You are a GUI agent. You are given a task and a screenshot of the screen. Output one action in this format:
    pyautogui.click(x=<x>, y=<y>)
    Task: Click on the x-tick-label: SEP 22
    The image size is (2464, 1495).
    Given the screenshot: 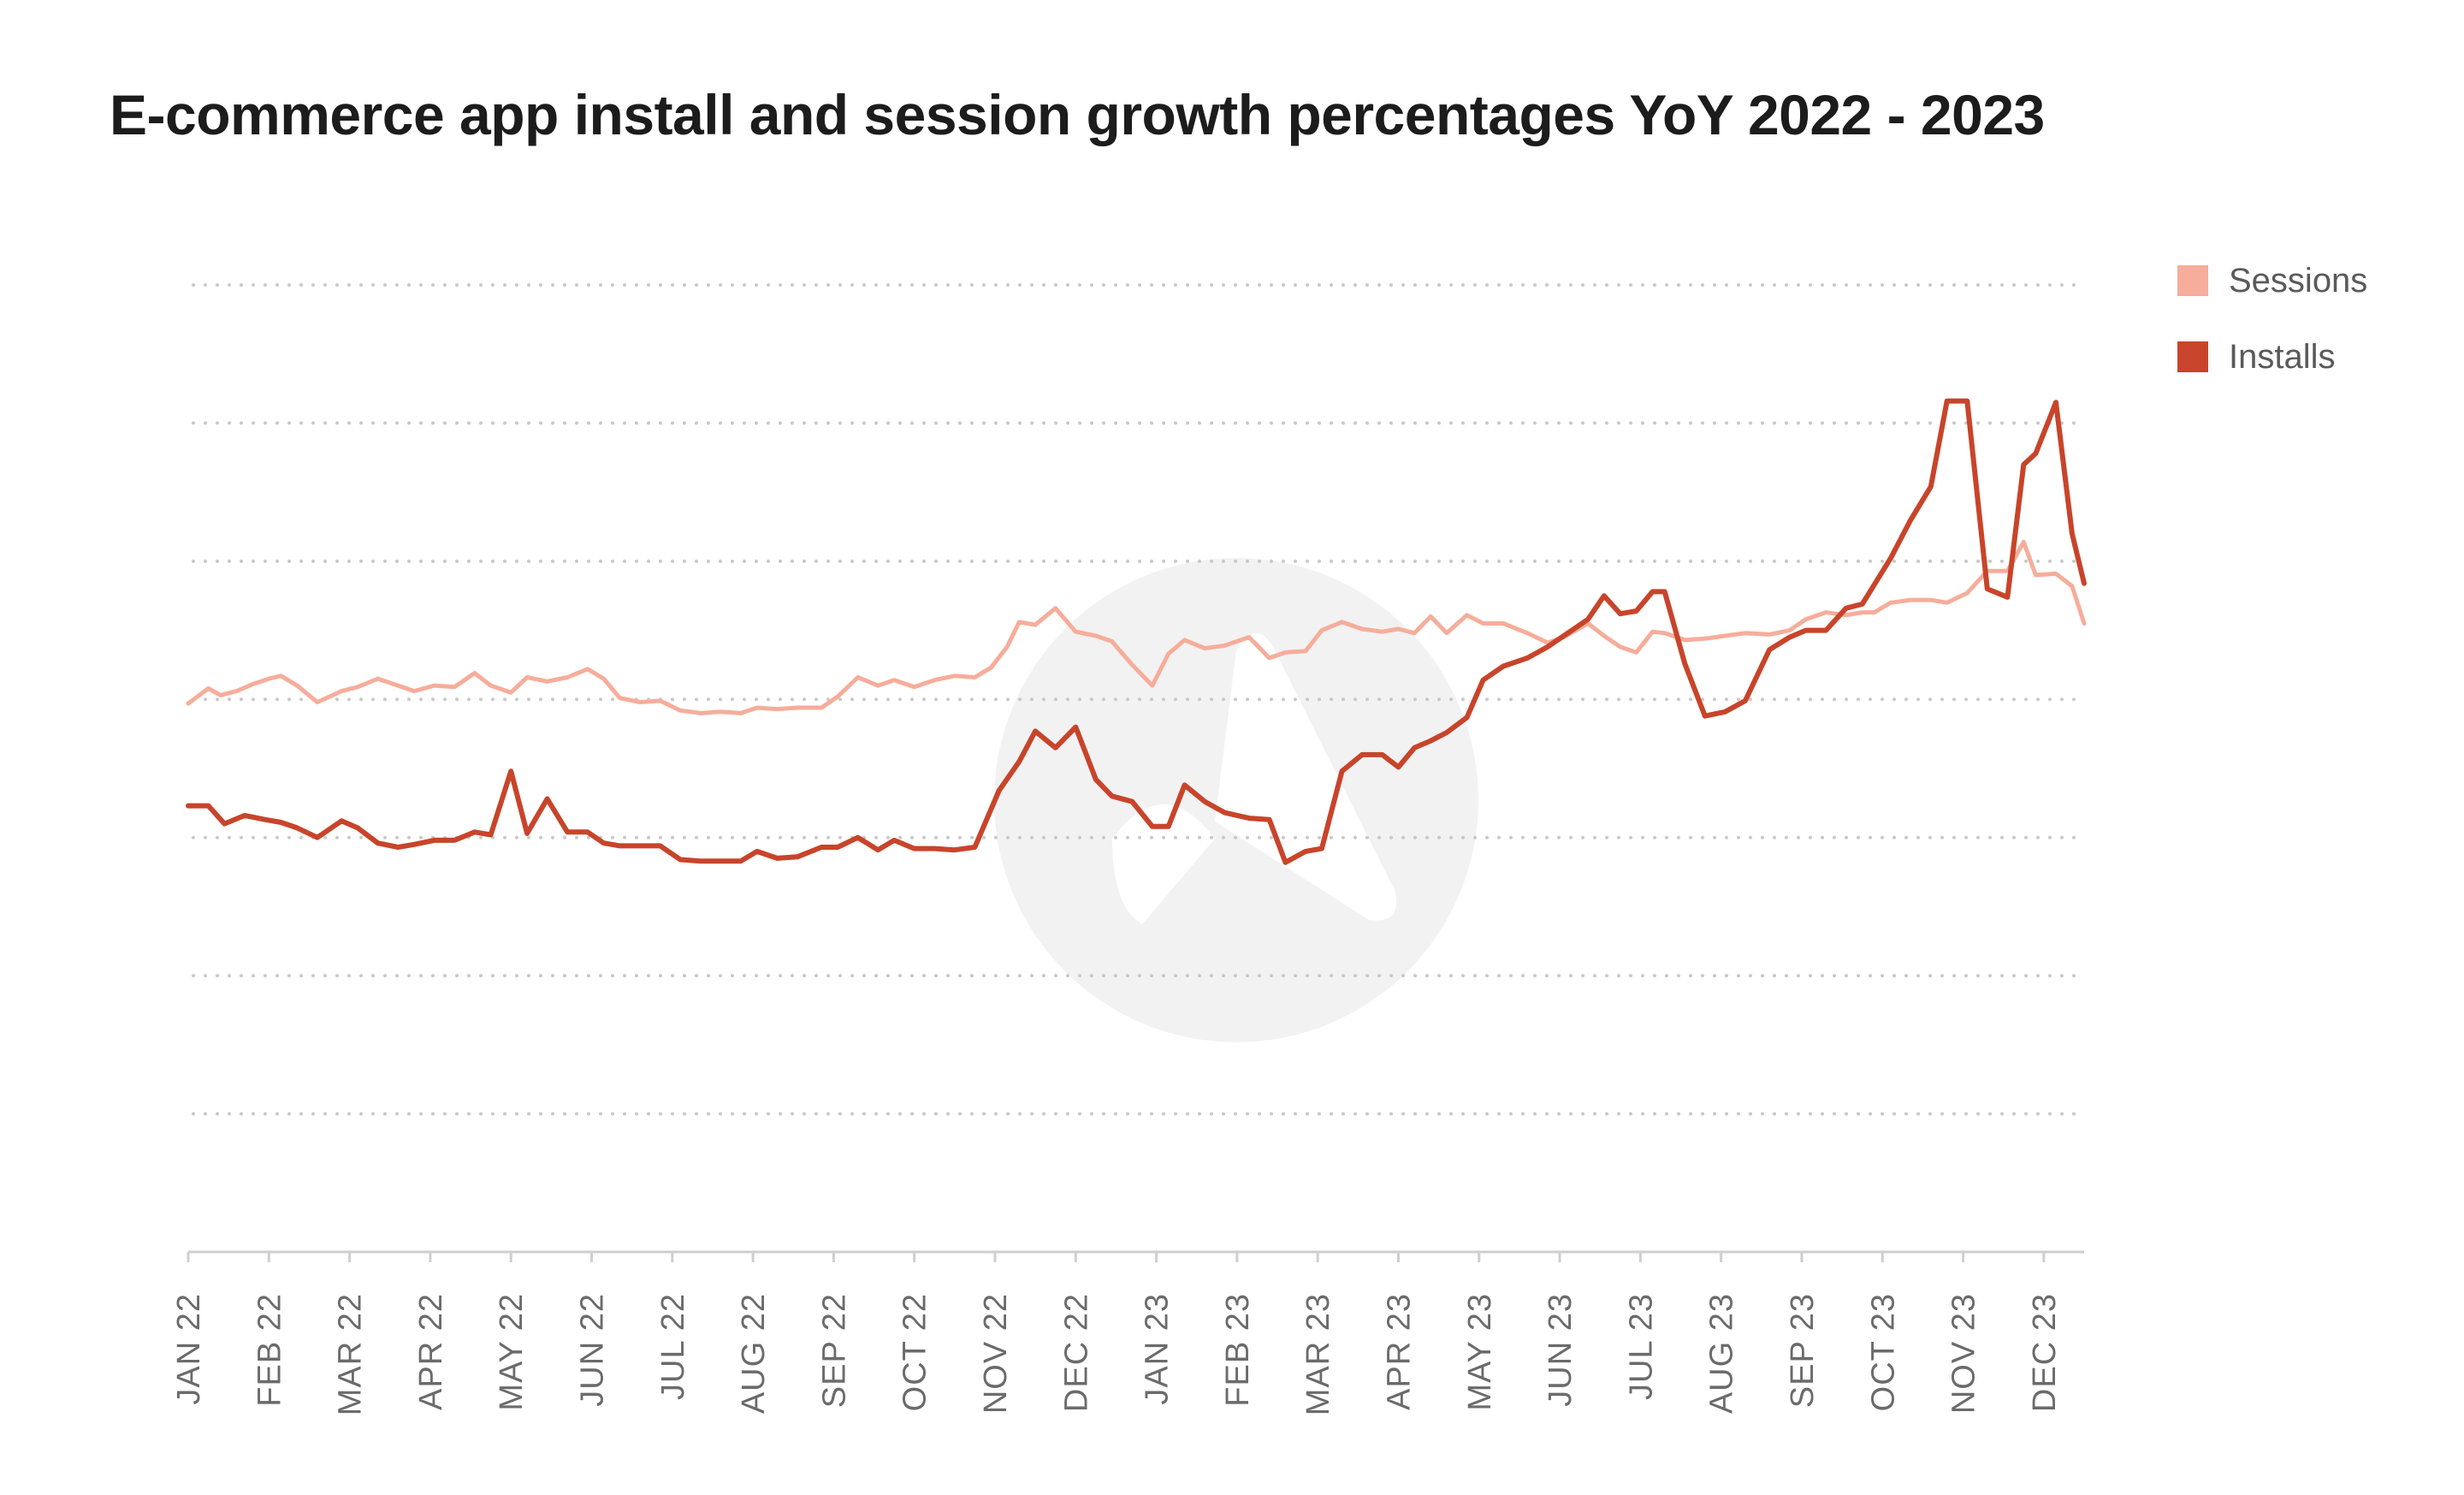 What is the action you would take?
    pyautogui.click(x=834, y=1350)
    